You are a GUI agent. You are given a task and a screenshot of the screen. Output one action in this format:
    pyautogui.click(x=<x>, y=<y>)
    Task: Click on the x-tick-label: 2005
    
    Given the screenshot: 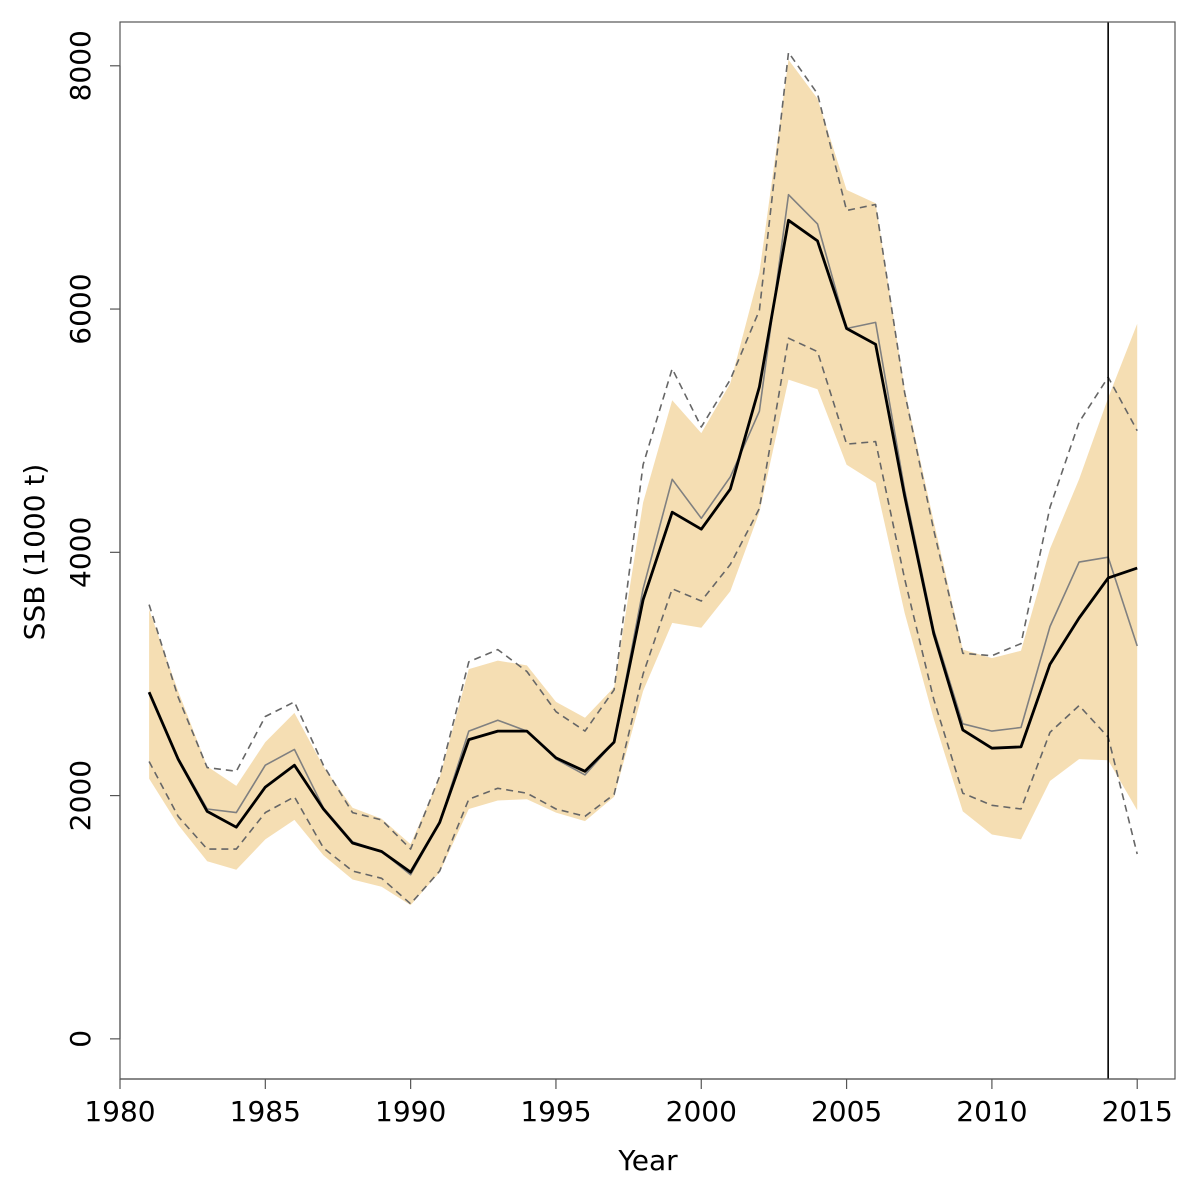 What is the action you would take?
    pyautogui.click(x=846, y=1111)
    